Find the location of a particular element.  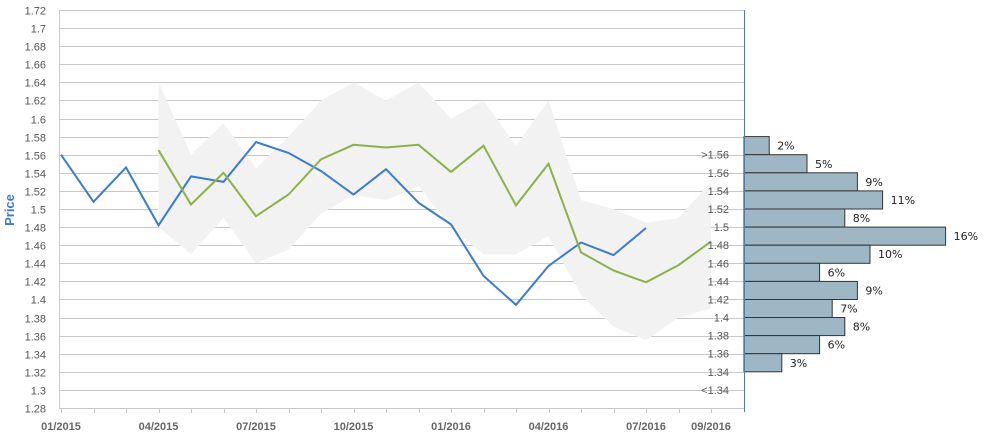

y-axis-label: Price is located at coordinates (9, 210).